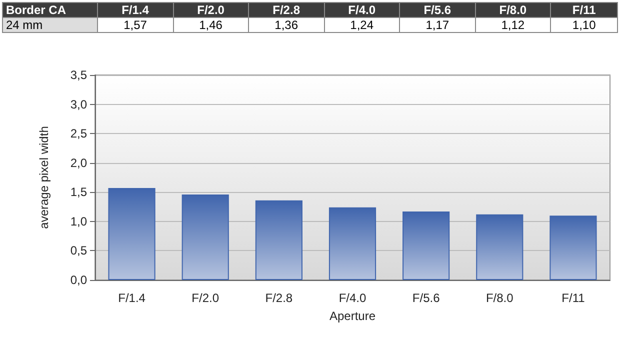 This screenshot has width=630, height=347. Describe the element at coordinates (286, 10) in the screenshot. I see `category-label: F/2.8` at that location.